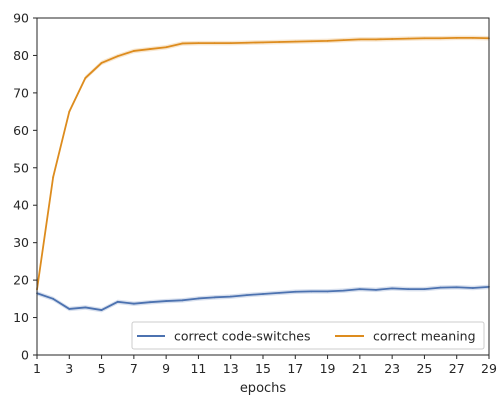 The image size is (499, 399). What do you see at coordinates (21, 18) in the screenshot?
I see `y-tick-label: 90` at bounding box center [21, 18].